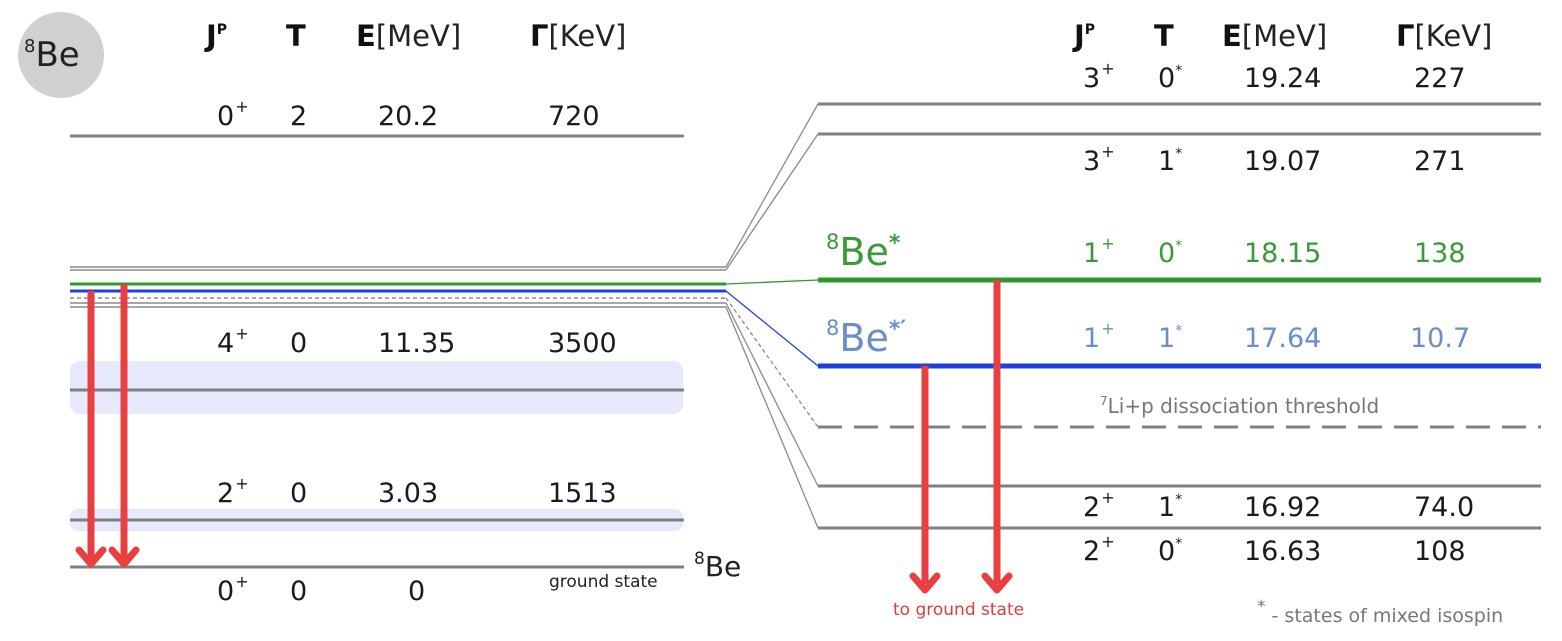 The width and height of the screenshot is (1562, 641). Describe the element at coordinates (408, 493) in the screenshot. I see `e-value: 3.03` at that location.